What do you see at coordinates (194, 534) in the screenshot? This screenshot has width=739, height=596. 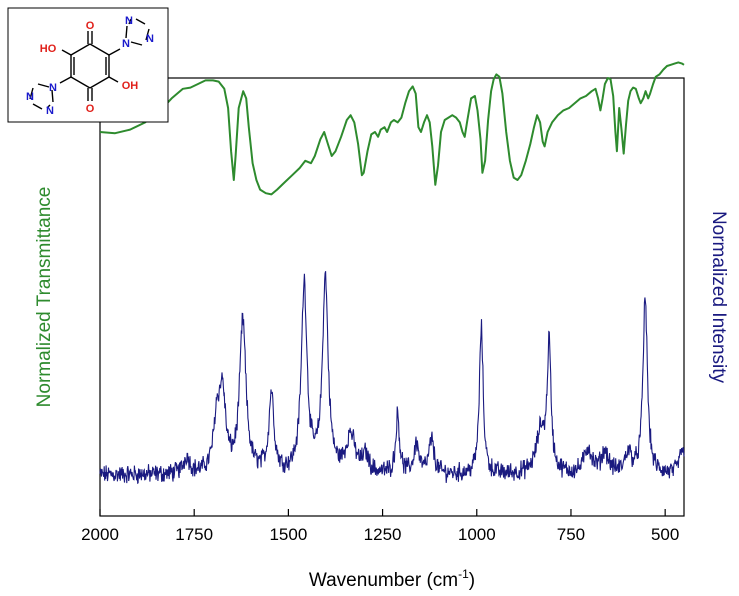 I see `x-tick-label: 1750` at bounding box center [194, 534].